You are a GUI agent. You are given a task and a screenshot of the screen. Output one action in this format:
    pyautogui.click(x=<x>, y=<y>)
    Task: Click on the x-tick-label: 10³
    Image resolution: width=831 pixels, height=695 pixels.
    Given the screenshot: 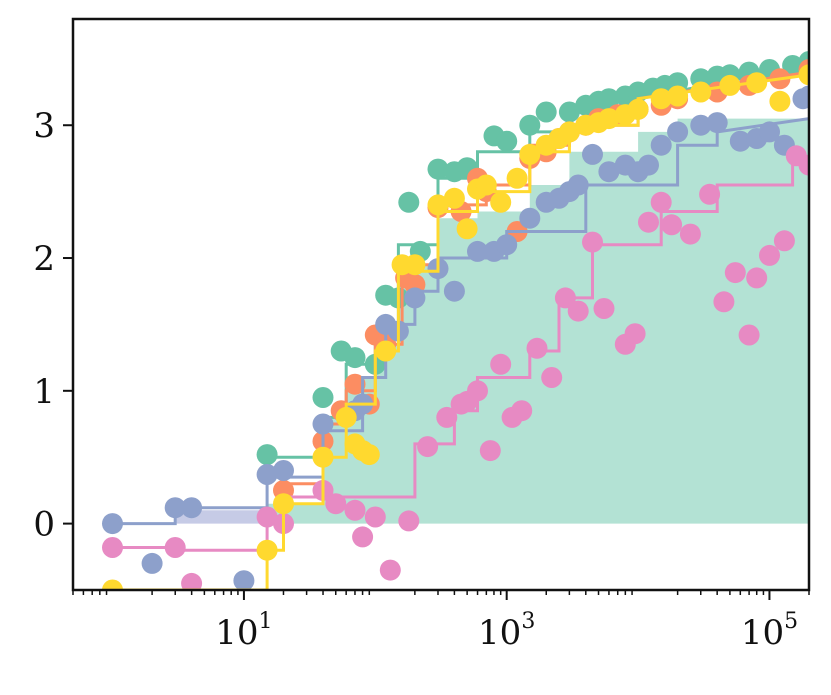 What is the action you would take?
    pyautogui.click(x=506, y=631)
    